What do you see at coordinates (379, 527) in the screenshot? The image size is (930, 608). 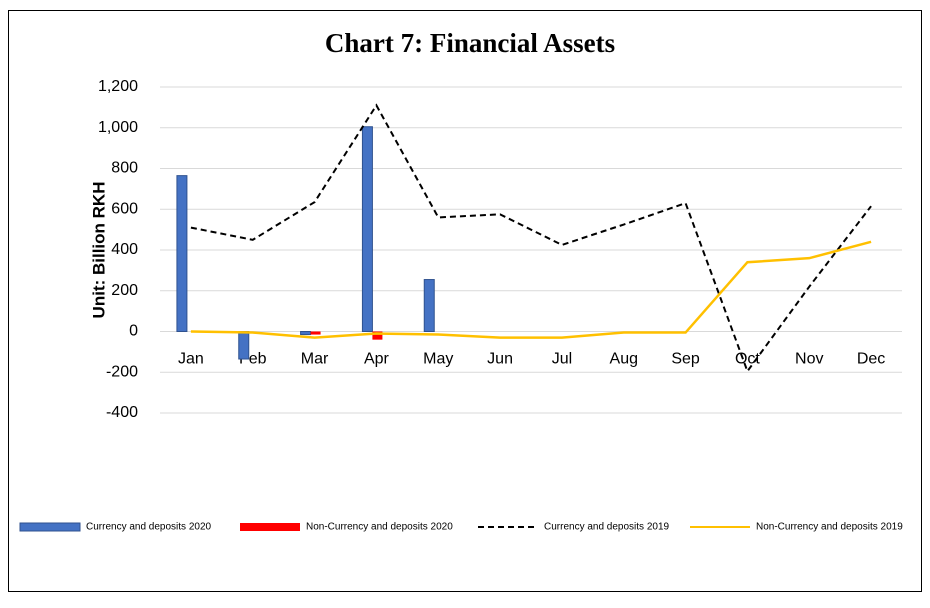 I see `legend-label: Non-Currency and deposits 2020` at bounding box center [379, 527].